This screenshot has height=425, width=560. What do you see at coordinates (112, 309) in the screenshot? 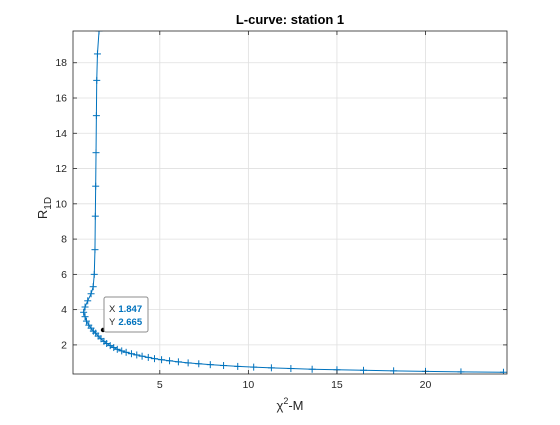
I see `datatip-x-label: X` at bounding box center [112, 309].